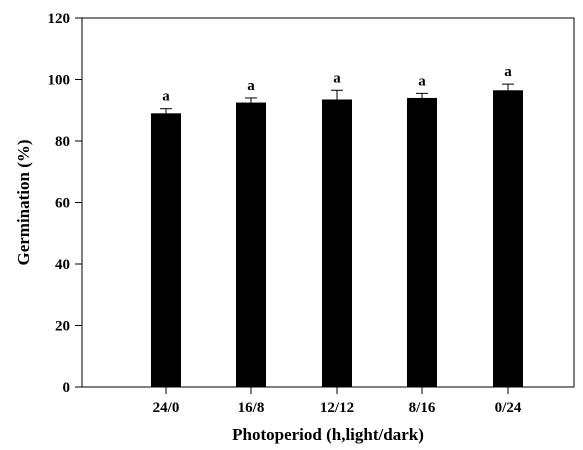 The height and width of the screenshot is (450, 583). What do you see at coordinates (337, 408) in the screenshot?
I see `x-tick-label: 12/12` at bounding box center [337, 408].